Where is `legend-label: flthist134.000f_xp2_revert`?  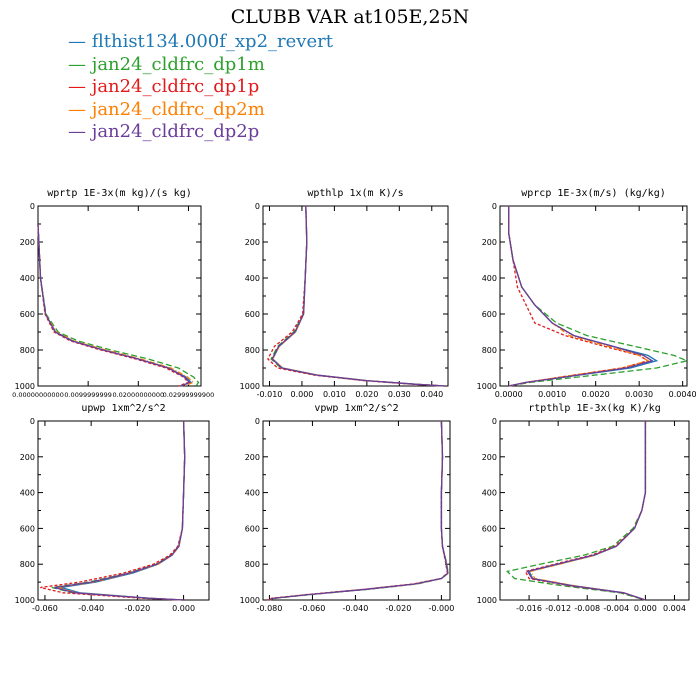
legend-label: flthist134.000f_xp2_revert is located at coordinates (212, 41).